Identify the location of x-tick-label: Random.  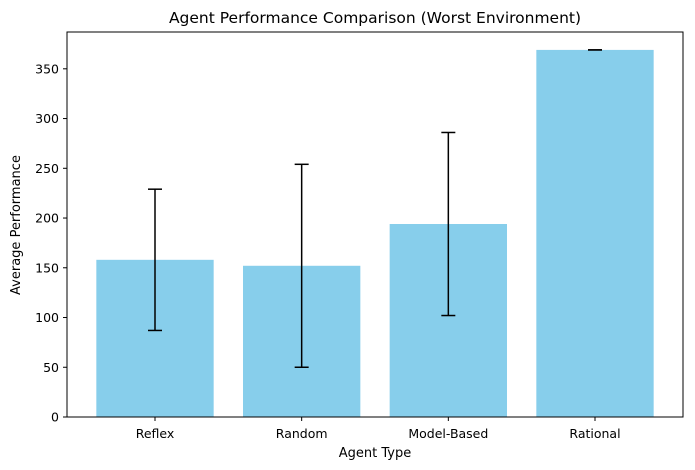
(302, 433).